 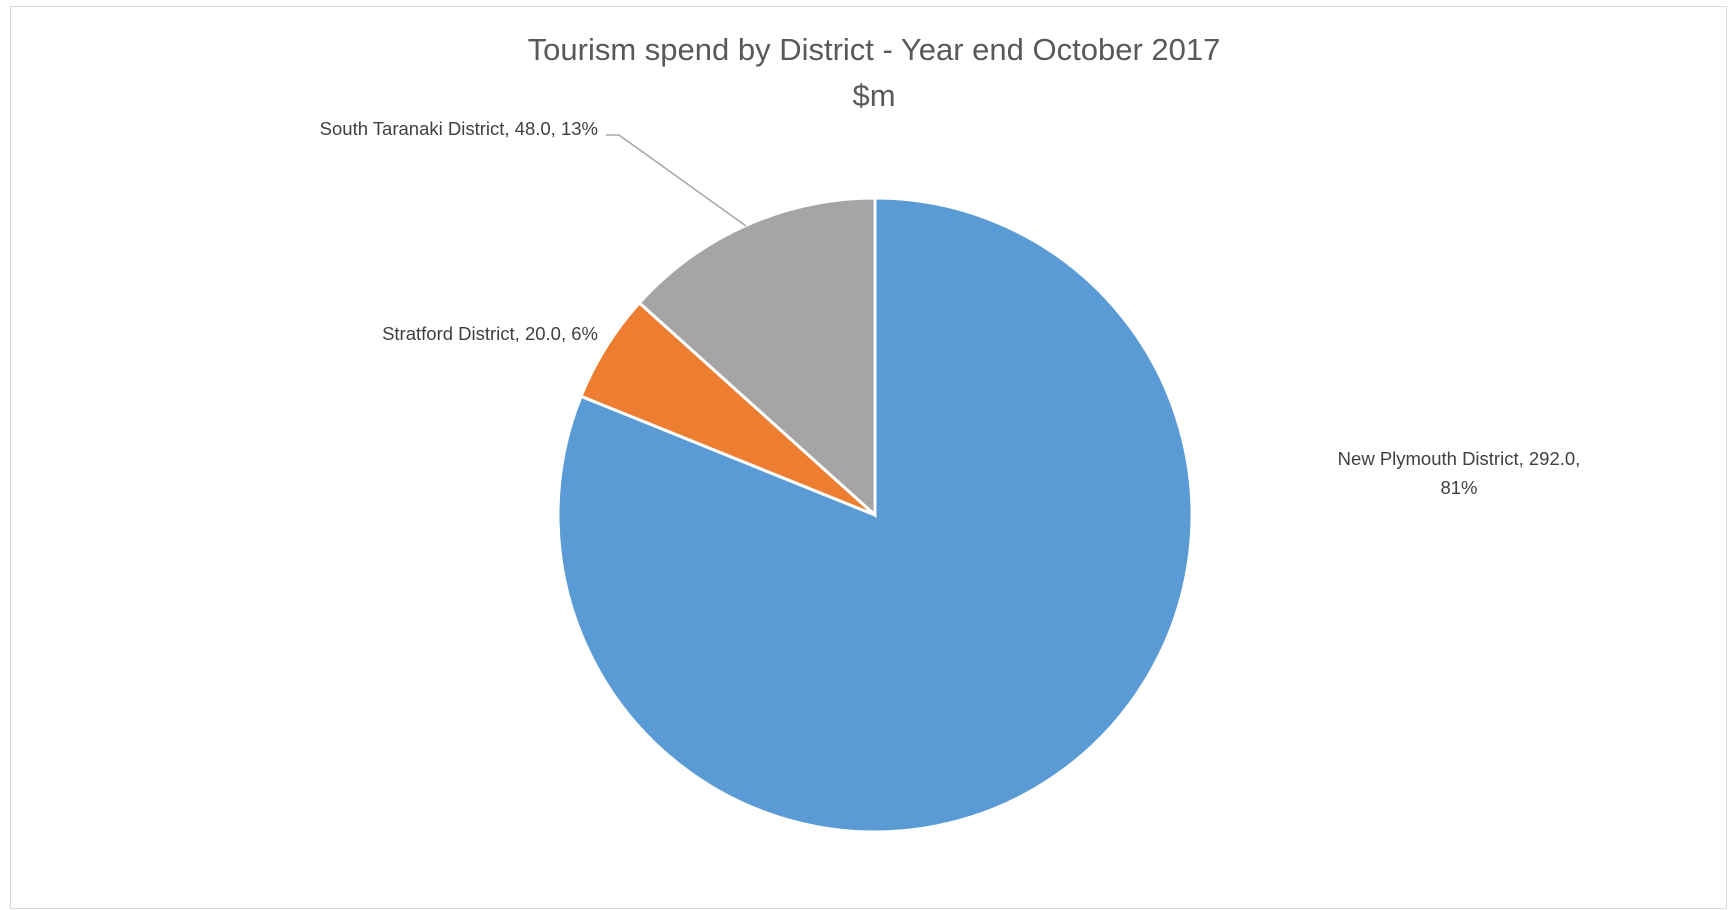 I want to click on data-label-south-taranaki: South Taranaki District, 48.0, 13%, so click(x=459, y=128).